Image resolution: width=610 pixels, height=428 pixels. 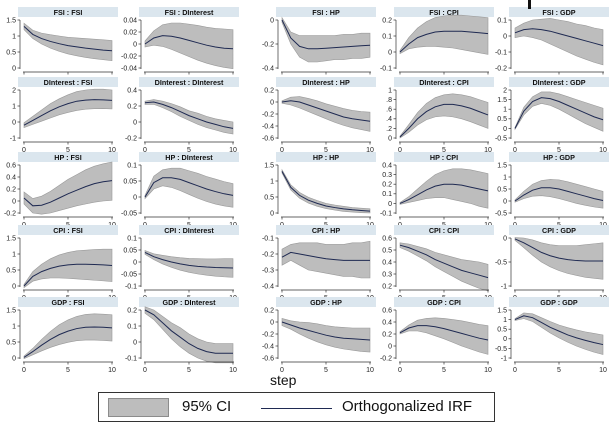 I want to click on y-tick-label: -0.1, so click(x=386, y=68).